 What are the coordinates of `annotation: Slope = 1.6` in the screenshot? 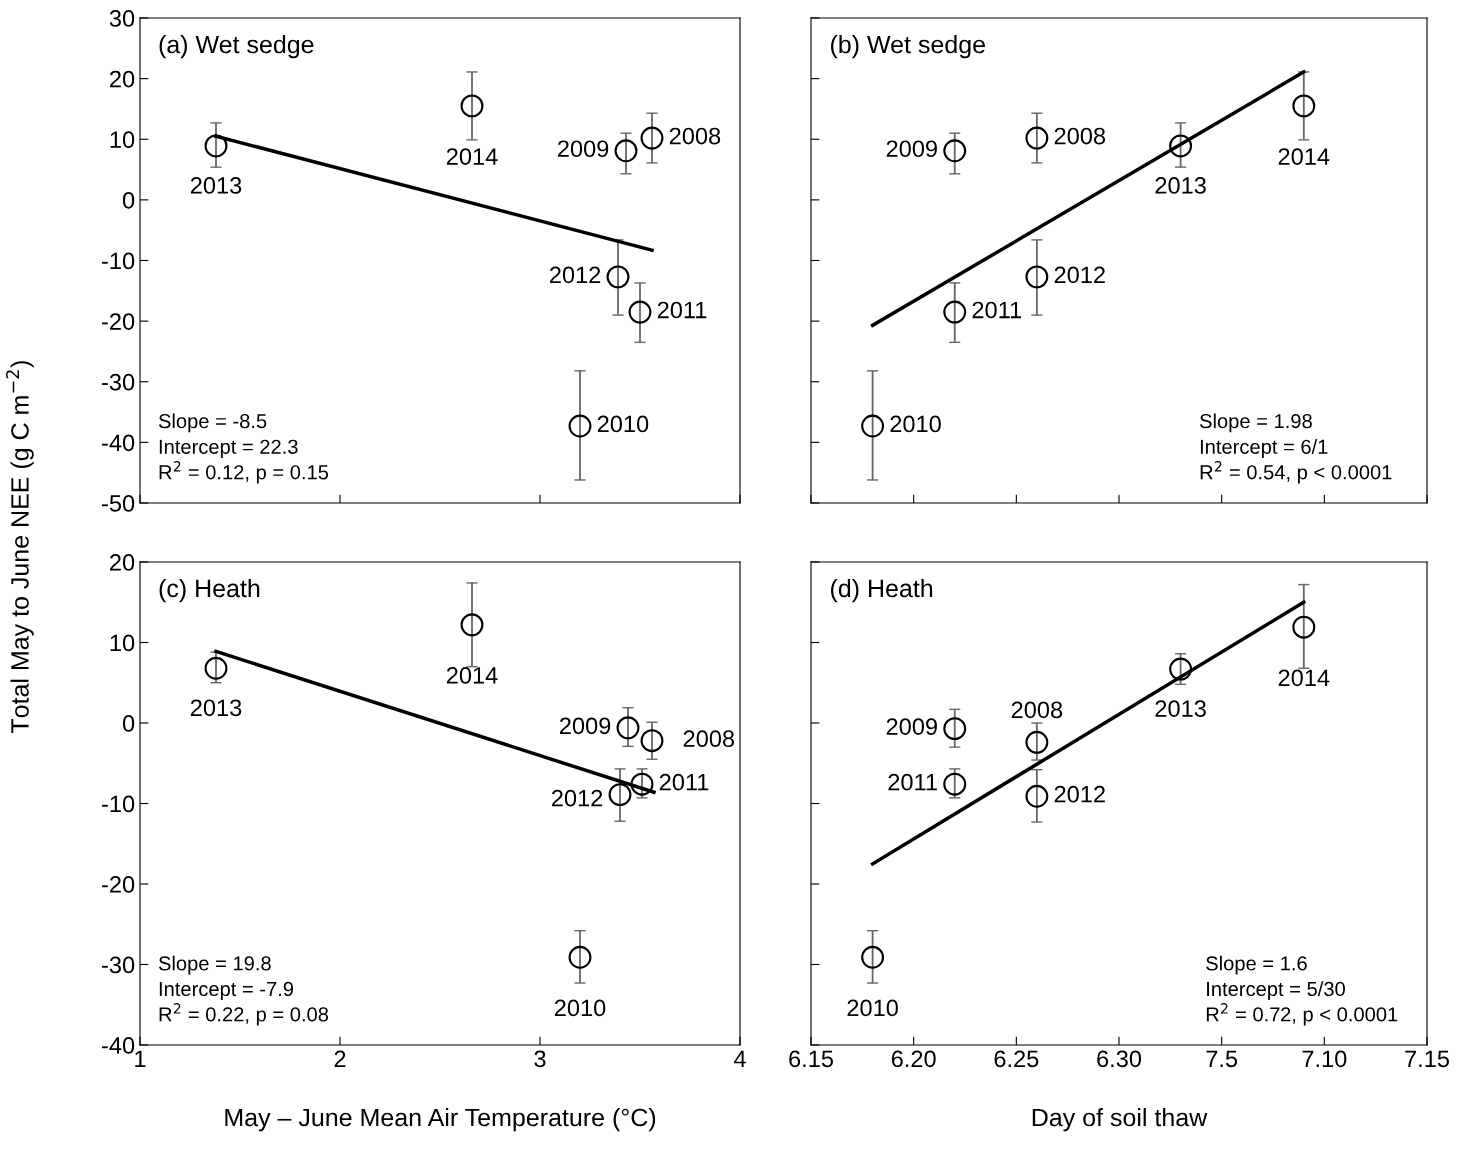 It's located at (1256, 965).